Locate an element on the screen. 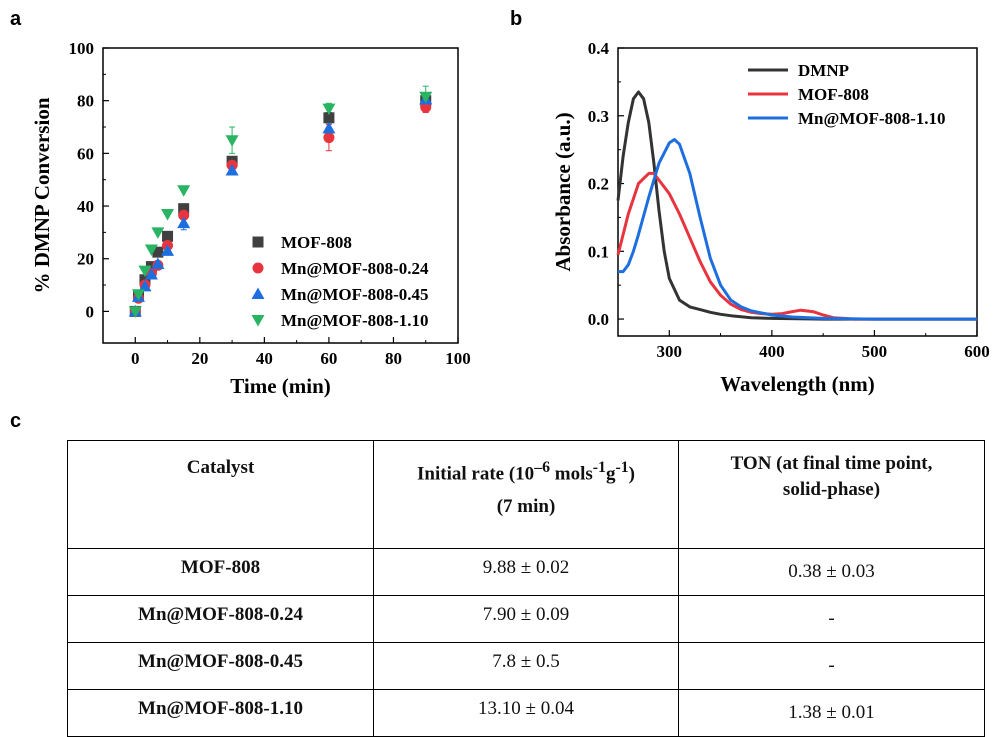 The height and width of the screenshot is (737, 993). y-tick-label: 20 is located at coordinates (85, 259).